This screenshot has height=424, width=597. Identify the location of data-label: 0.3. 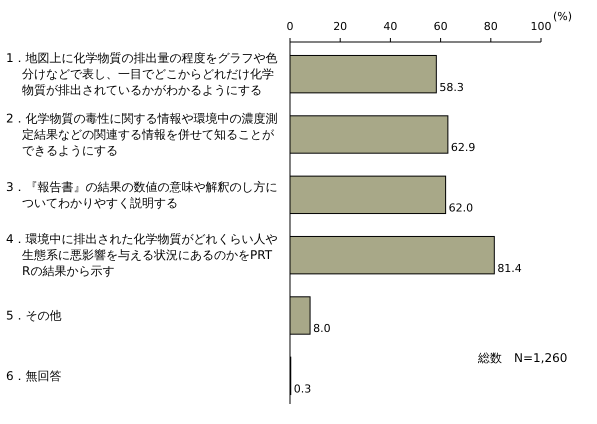
(303, 389).